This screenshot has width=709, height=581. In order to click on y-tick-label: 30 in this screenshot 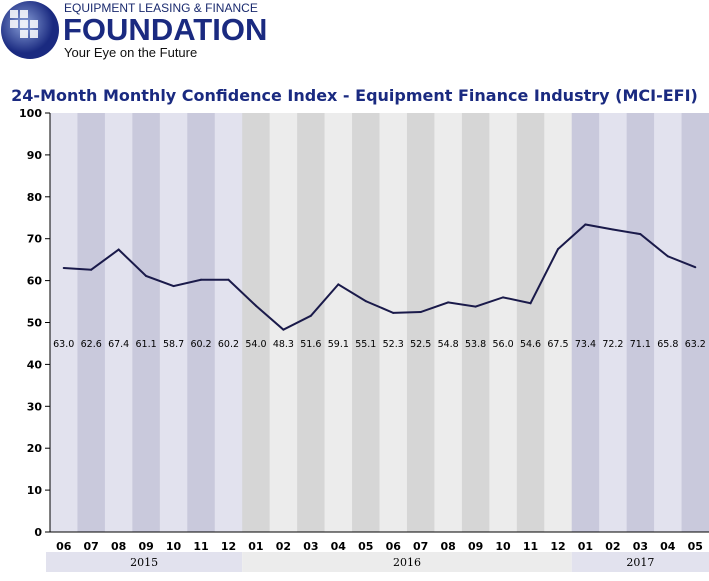, I will do `click(35, 406)`.